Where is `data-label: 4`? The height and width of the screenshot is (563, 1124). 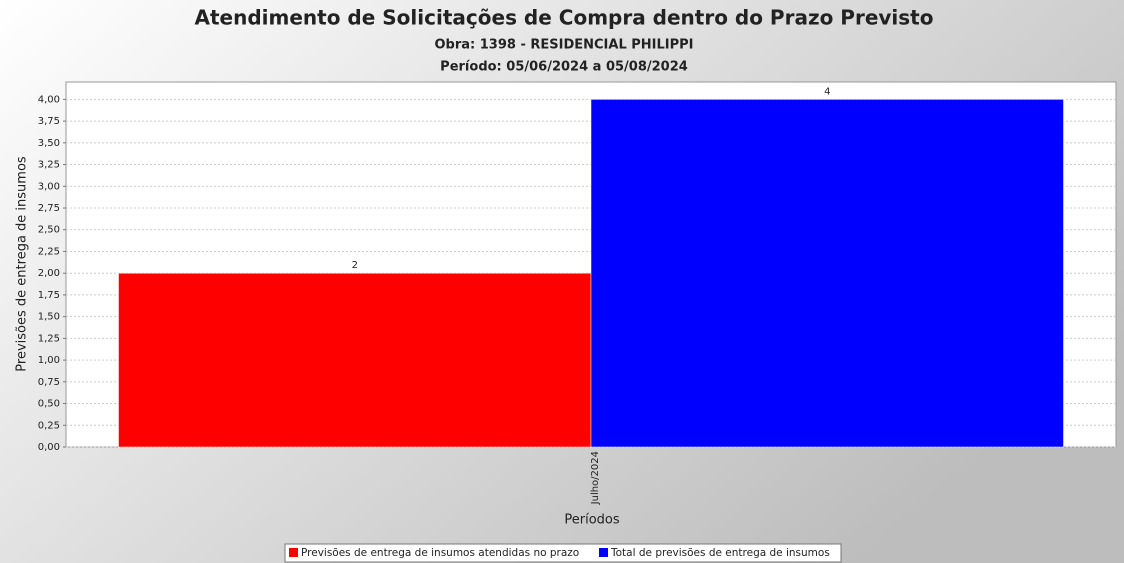 data-label: 4 is located at coordinates (827, 91).